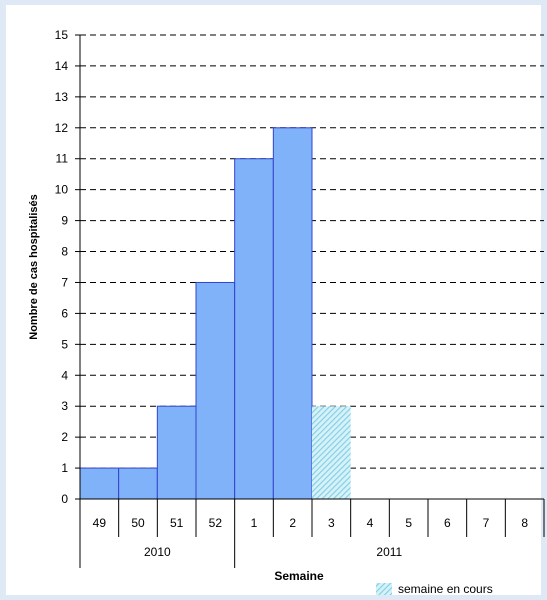  Describe the element at coordinates (384, 589) in the screenshot. I see `legend-swatch` at that location.